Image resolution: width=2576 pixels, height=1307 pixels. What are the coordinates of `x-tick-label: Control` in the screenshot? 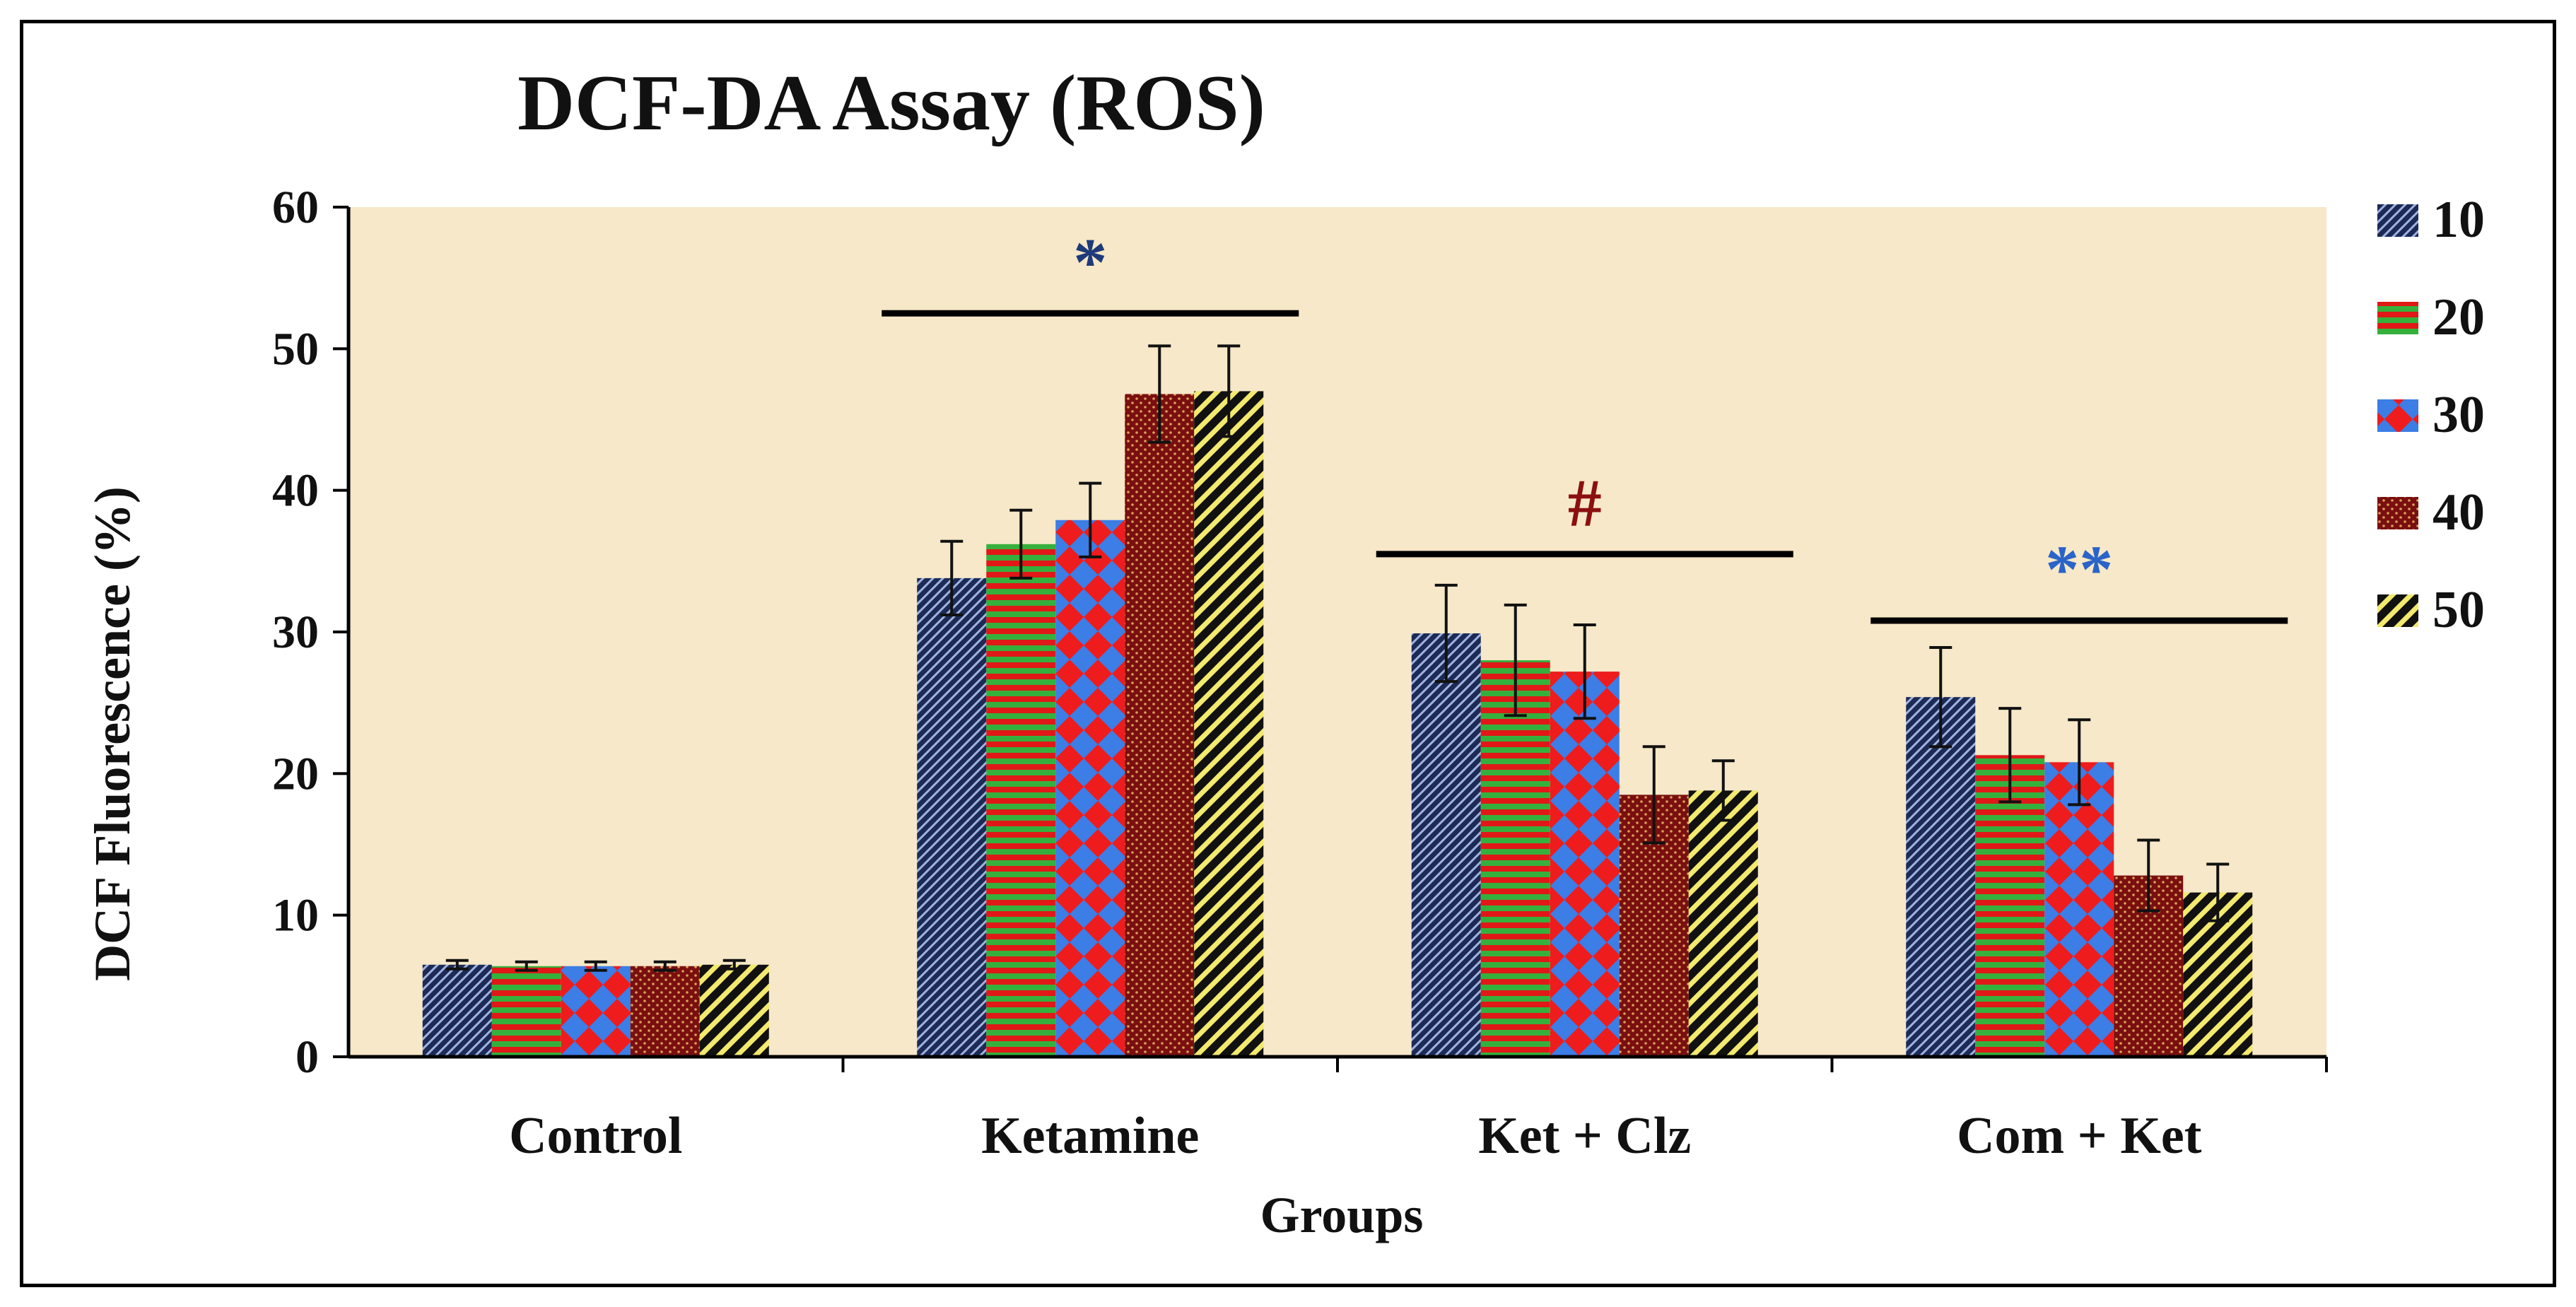 It's located at (596, 1136).